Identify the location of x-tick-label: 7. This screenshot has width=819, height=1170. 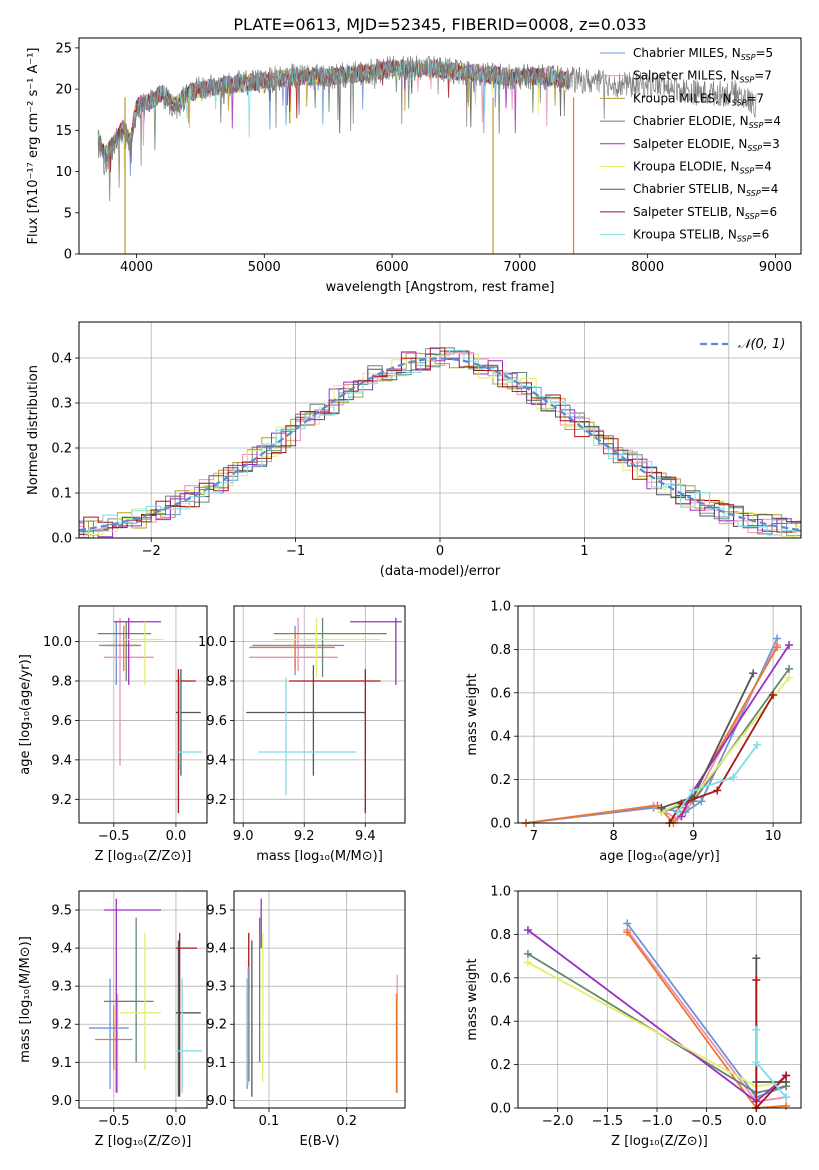
(534, 836).